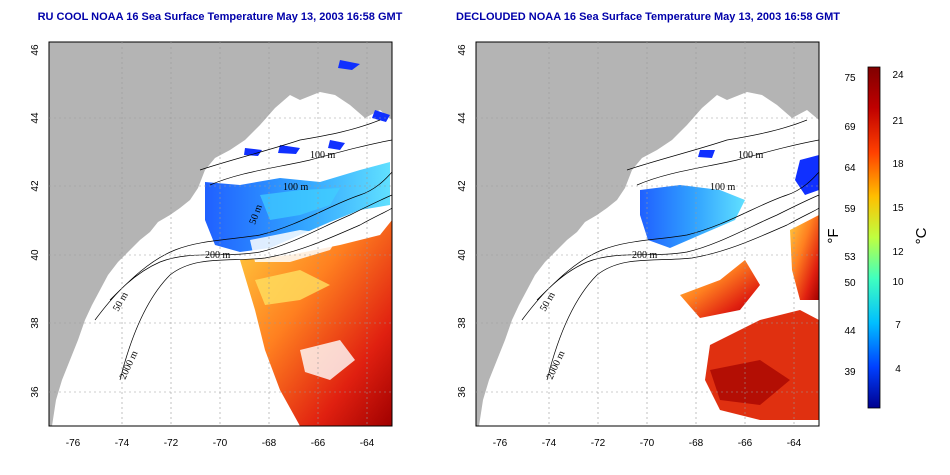 The height and width of the screenshot is (475, 950). Describe the element at coordinates (874, 237) in the screenshot. I see `colorbar-gradient` at that location.